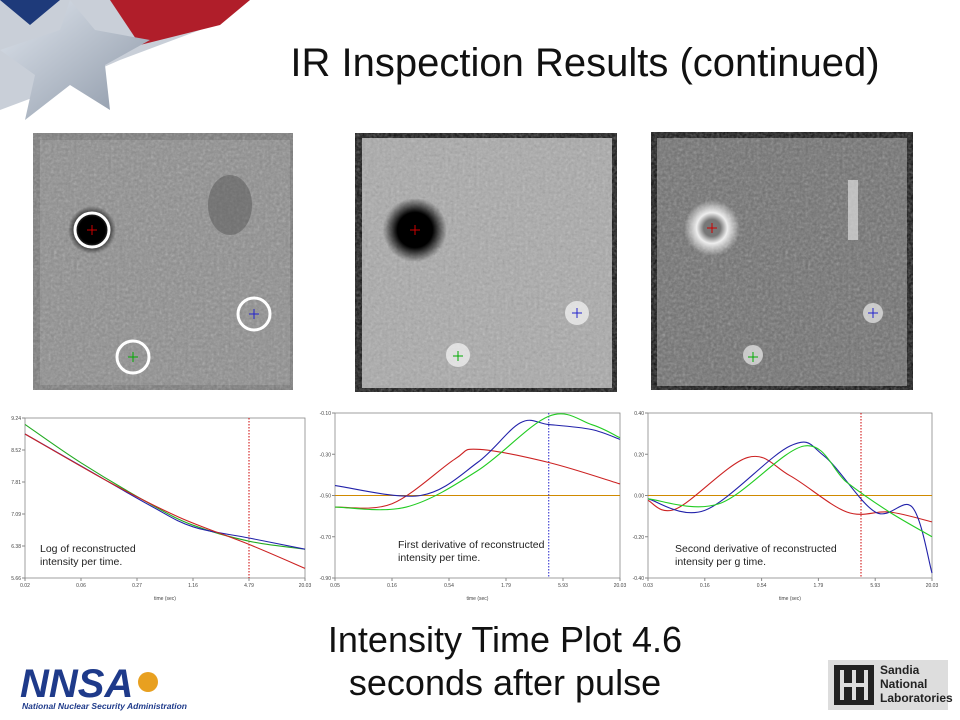 This screenshot has width=960, height=720. Describe the element at coordinates (584, 63) in the screenshot. I see `slide-title: IR Inspection Results (continued)` at that location.